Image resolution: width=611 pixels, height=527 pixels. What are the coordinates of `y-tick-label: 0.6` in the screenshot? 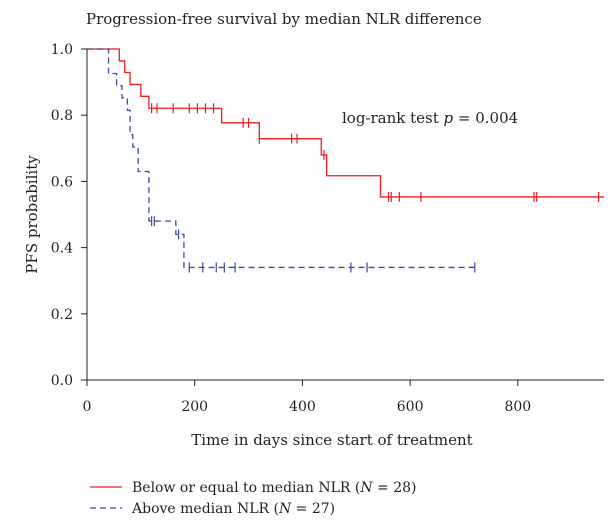 It's located at (62, 182).